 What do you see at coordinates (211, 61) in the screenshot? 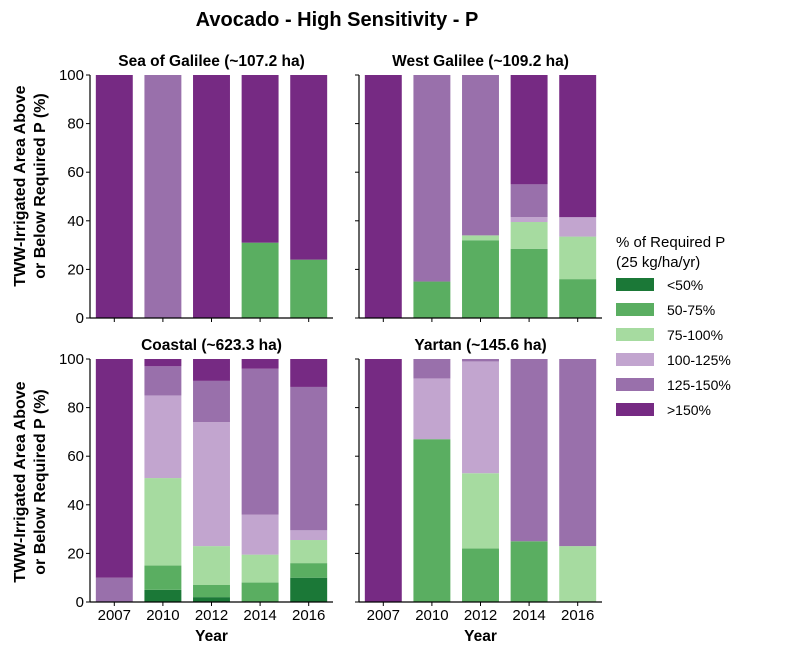
I see `panel-title: Sea of Galilee (~107.2 ha)` at bounding box center [211, 61].